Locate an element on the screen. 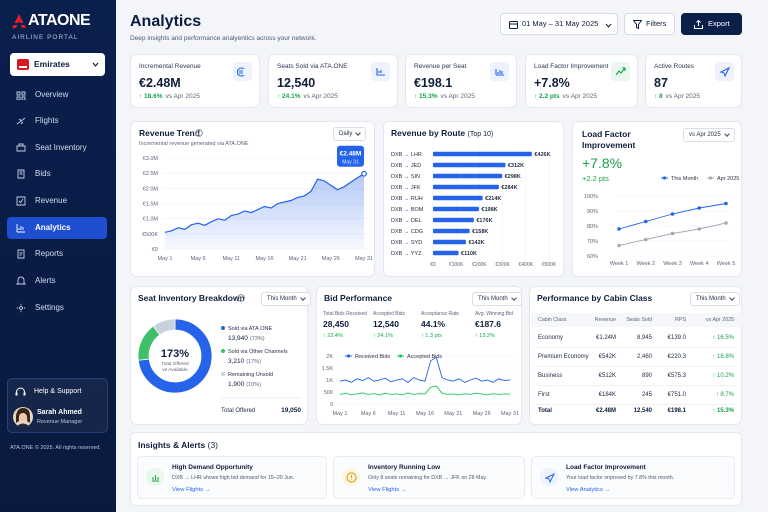  period-label: Daily is located at coordinates (346, 134).